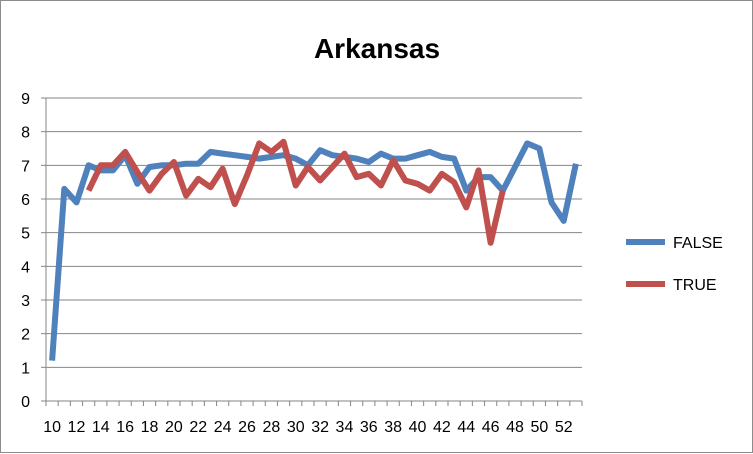 The height and width of the screenshot is (454, 753). What do you see at coordinates (377, 48) in the screenshot?
I see `chart-title: Arkansas` at bounding box center [377, 48].